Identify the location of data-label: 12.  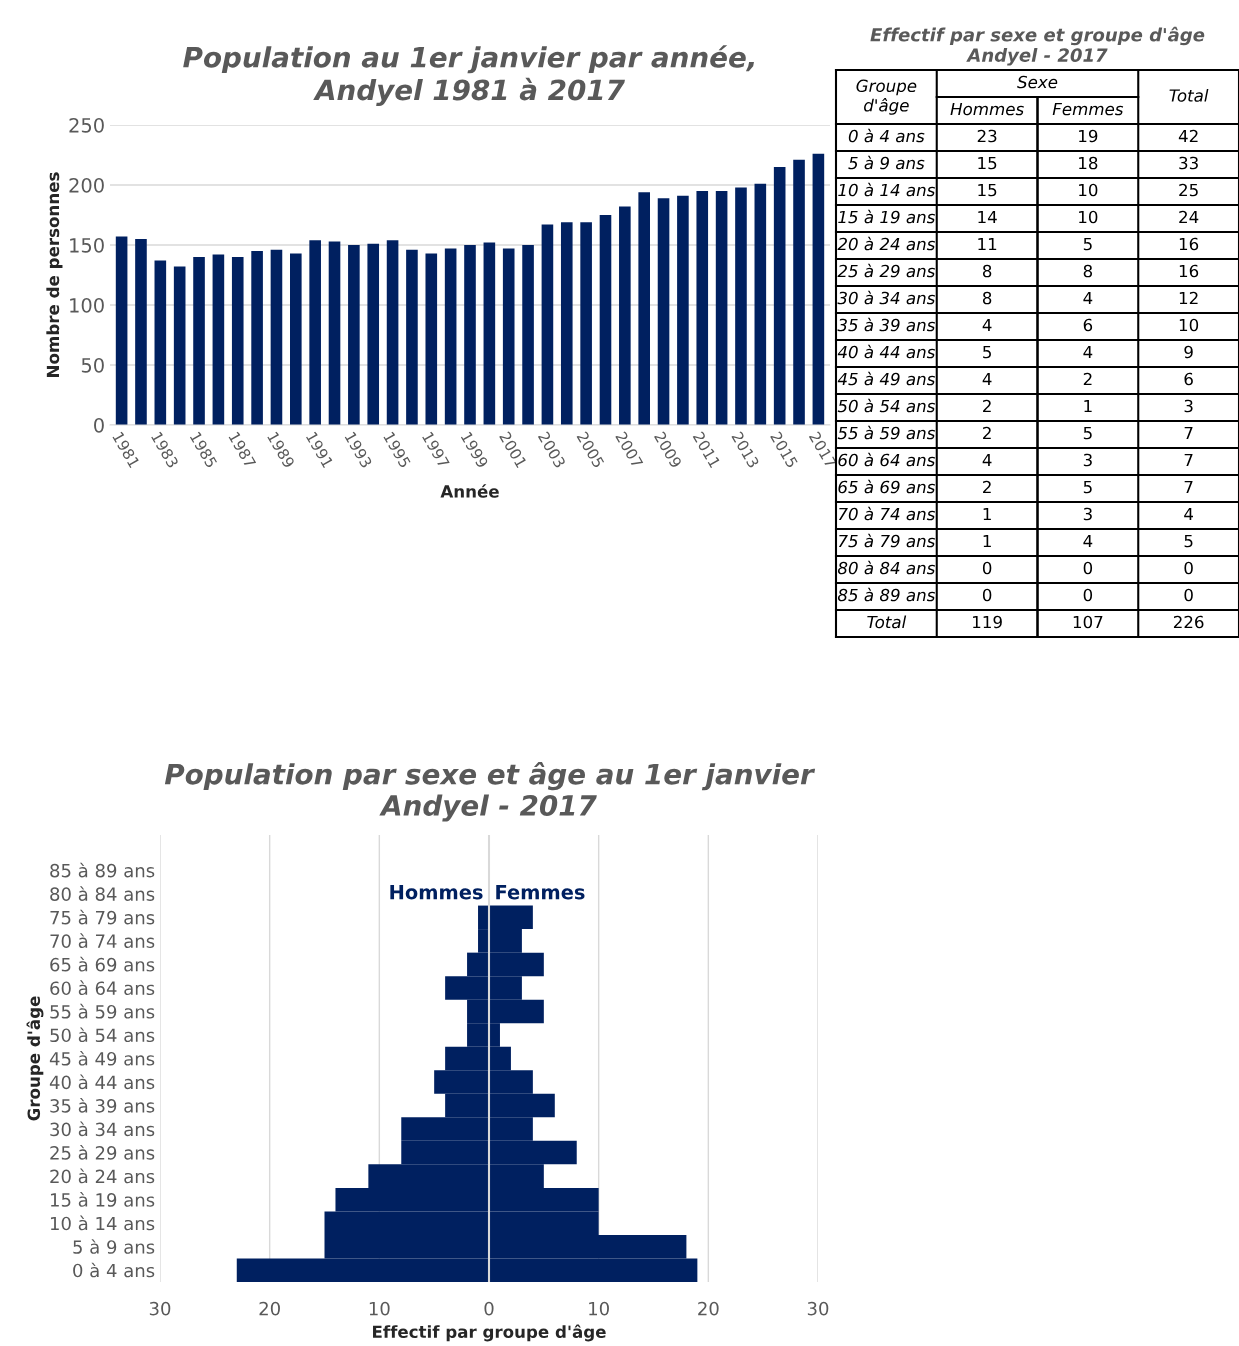
(1188, 298).